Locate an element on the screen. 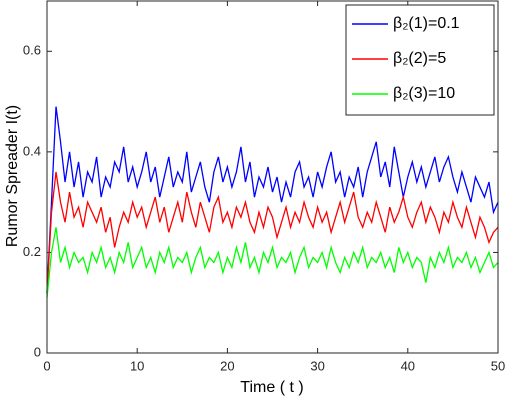 The width and height of the screenshot is (505, 402). y-axis-label: Rumor Spreader I(t) is located at coordinates (12, 176).